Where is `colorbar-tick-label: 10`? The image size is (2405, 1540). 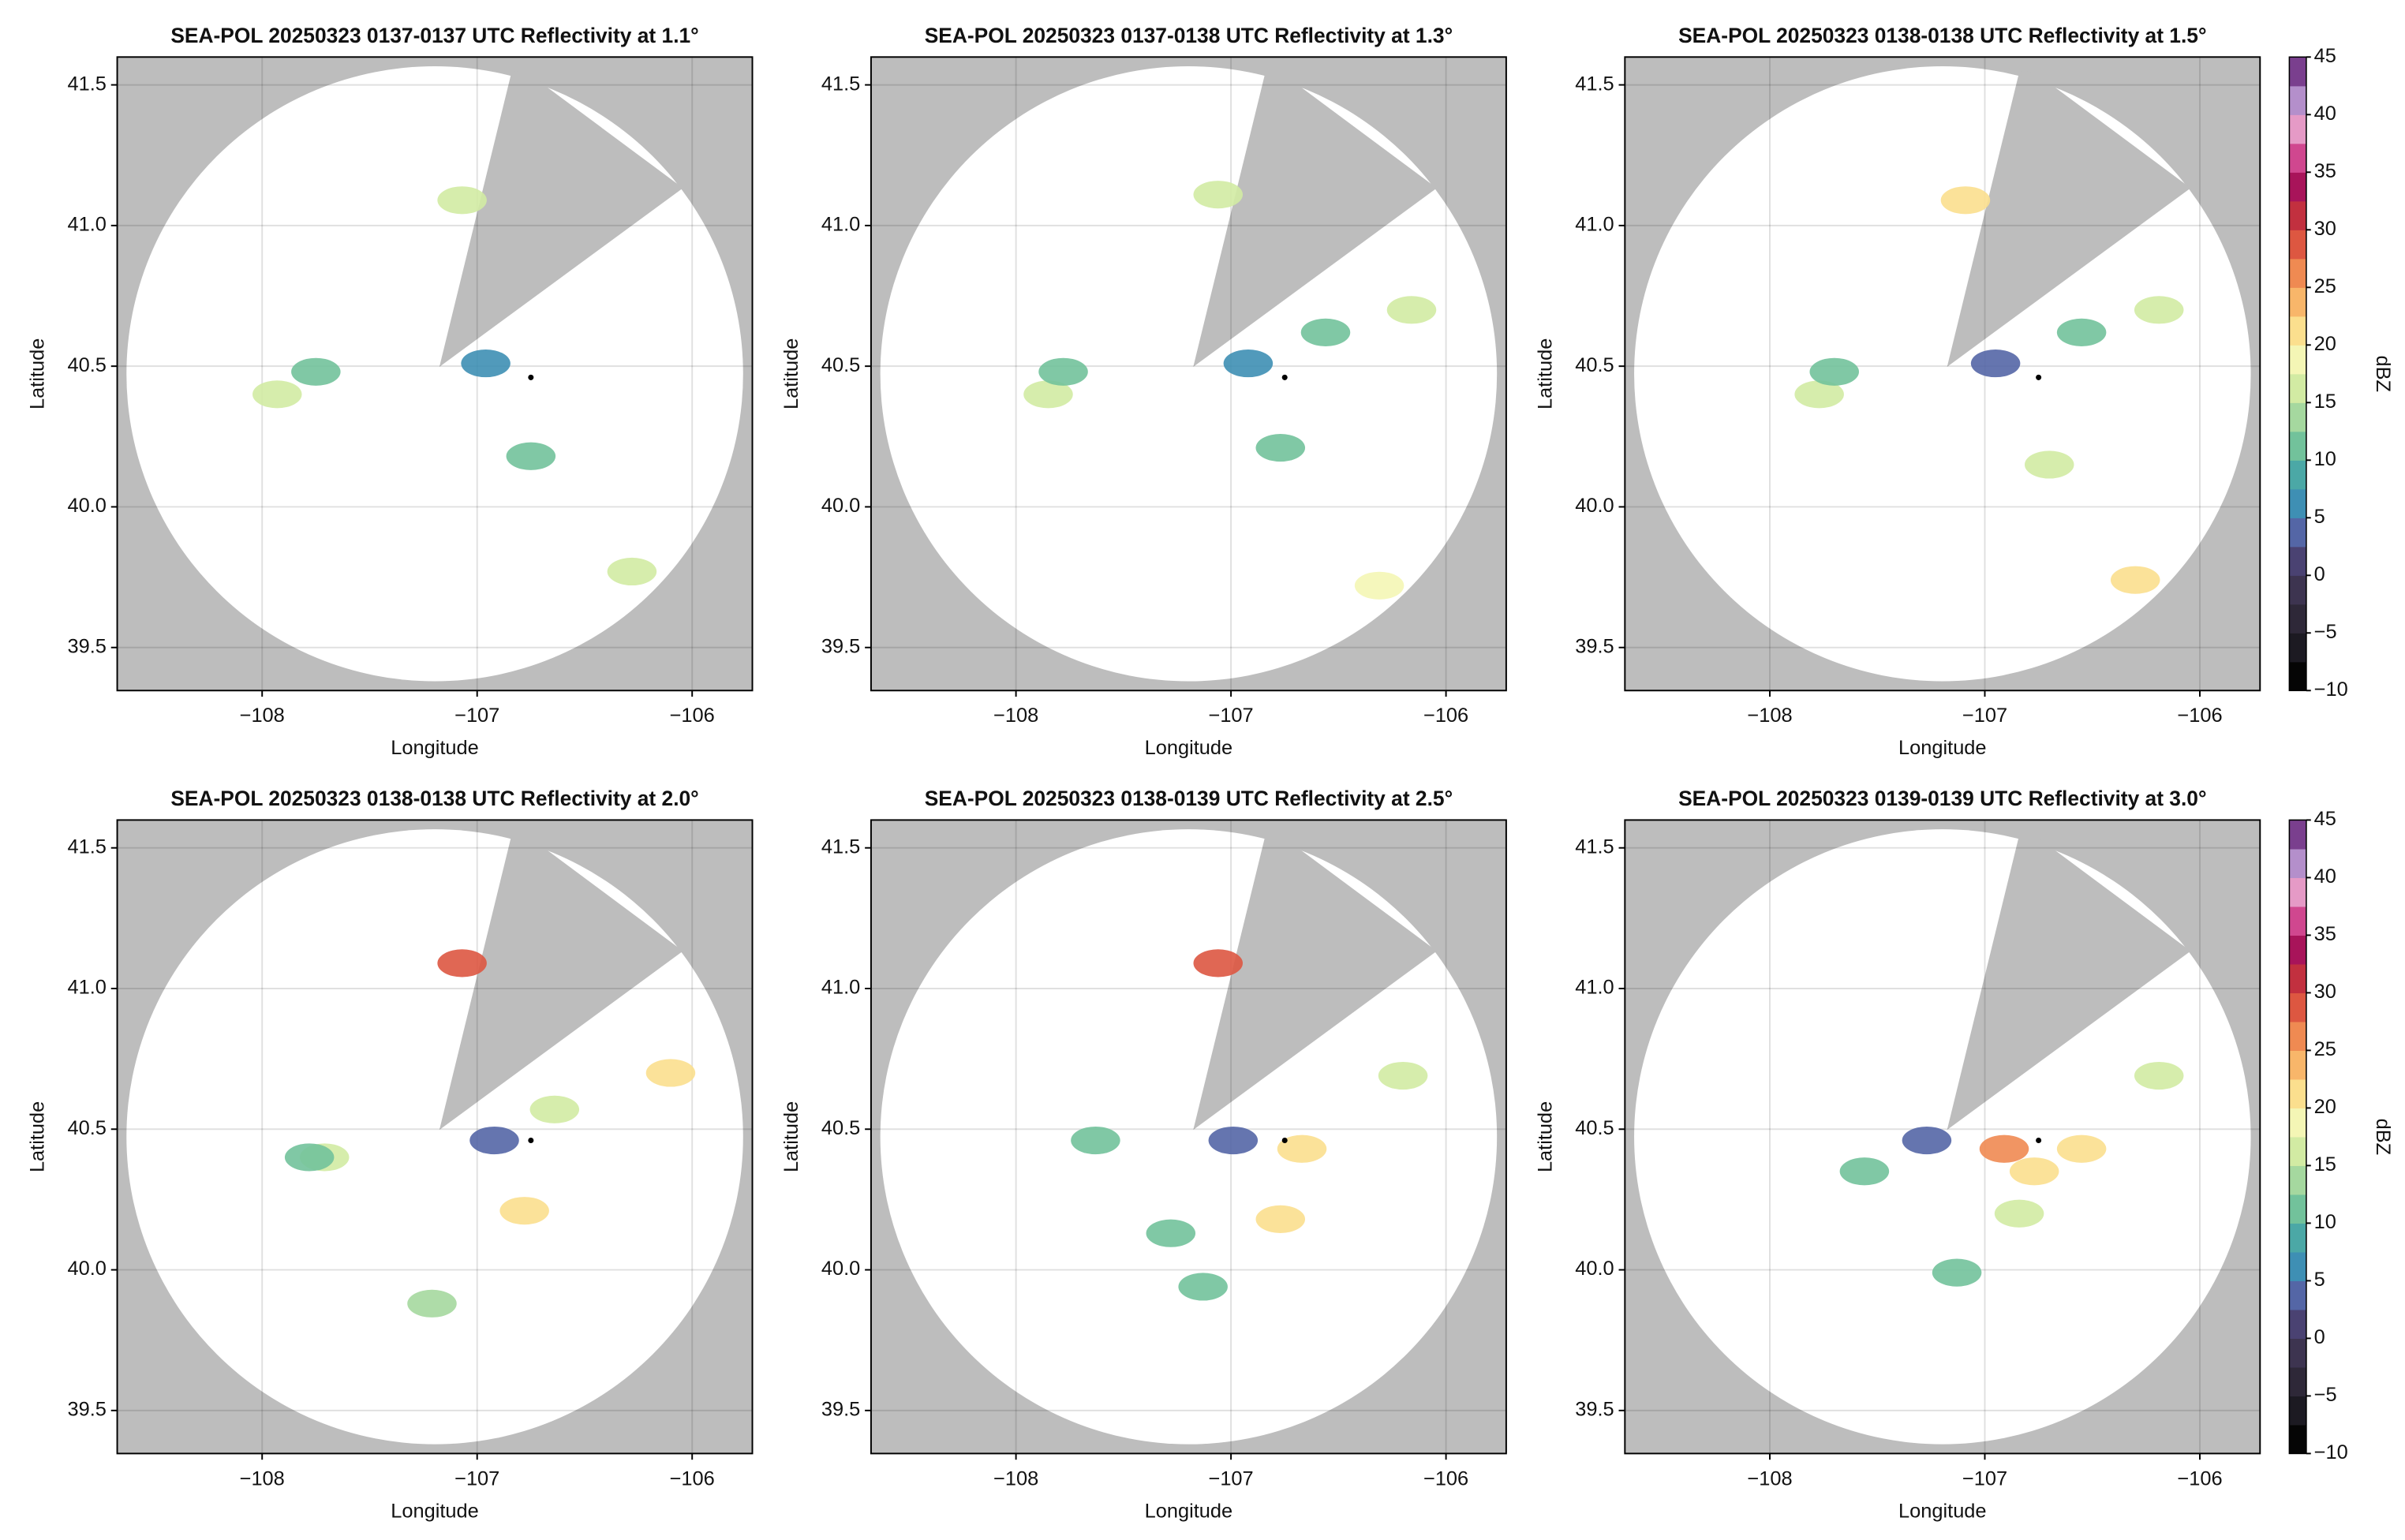 colorbar-tick-label: 10 is located at coordinates (2325, 1222).